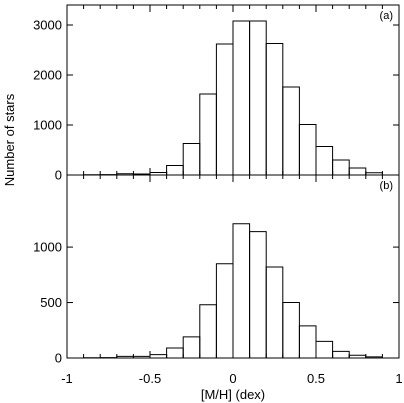 The height and width of the screenshot is (403, 404). What do you see at coordinates (47, 75) in the screenshot?
I see `y-tick-label: 2000` at bounding box center [47, 75].